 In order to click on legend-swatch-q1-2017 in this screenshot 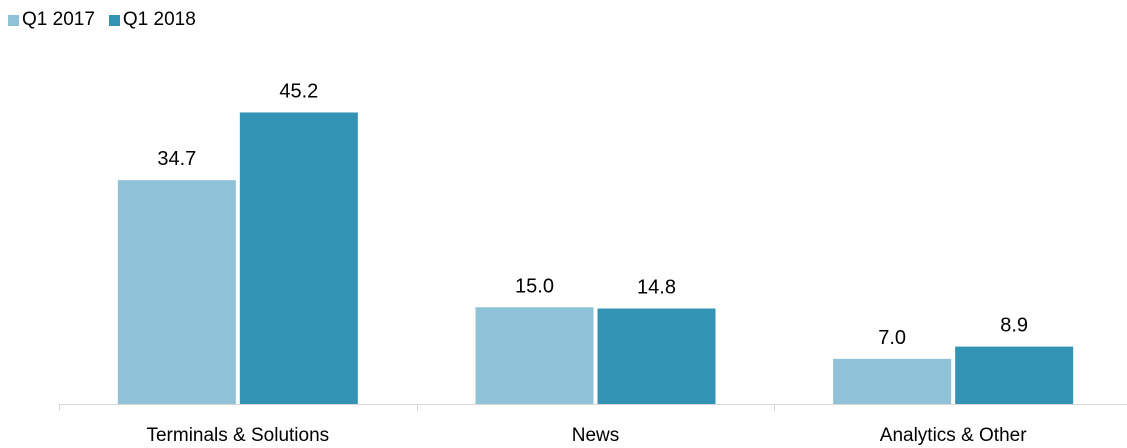, I will do `click(13, 20)`.